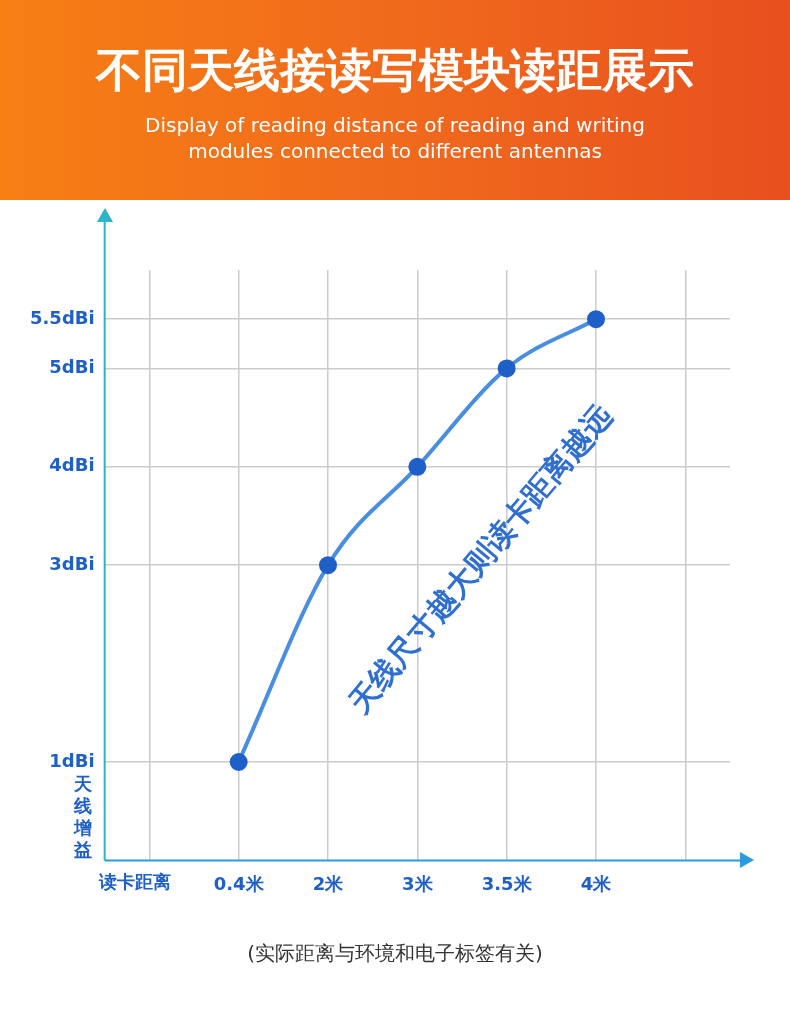 Image resolution: width=790 pixels, height=1009 pixels. Describe the element at coordinates (479, 559) in the screenshot. I see `annotation: 天线尺寸越大则读卡距离越远` at that location.